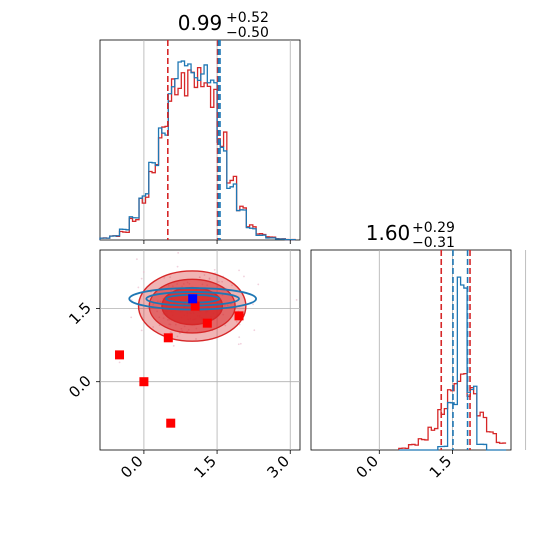 This screenshot has height=550, width=550. I want to click on title-lower-error: −0.50, so click(247, 33).